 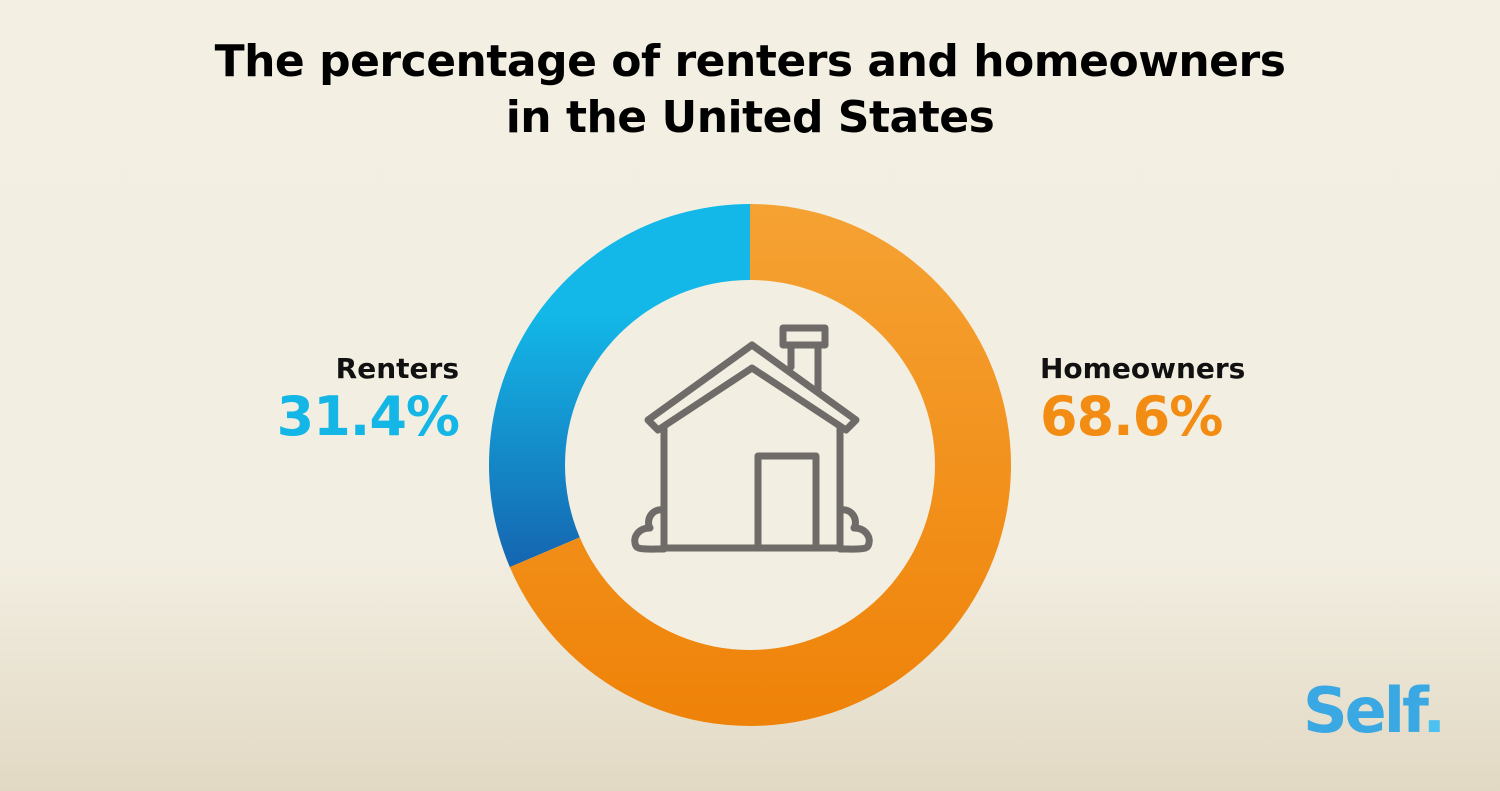 What do you see at coordinates (750, 61) in the screenshot?
I see `title-line-1: The percentage of renters and homeowners` at bounding box center [750, 61].